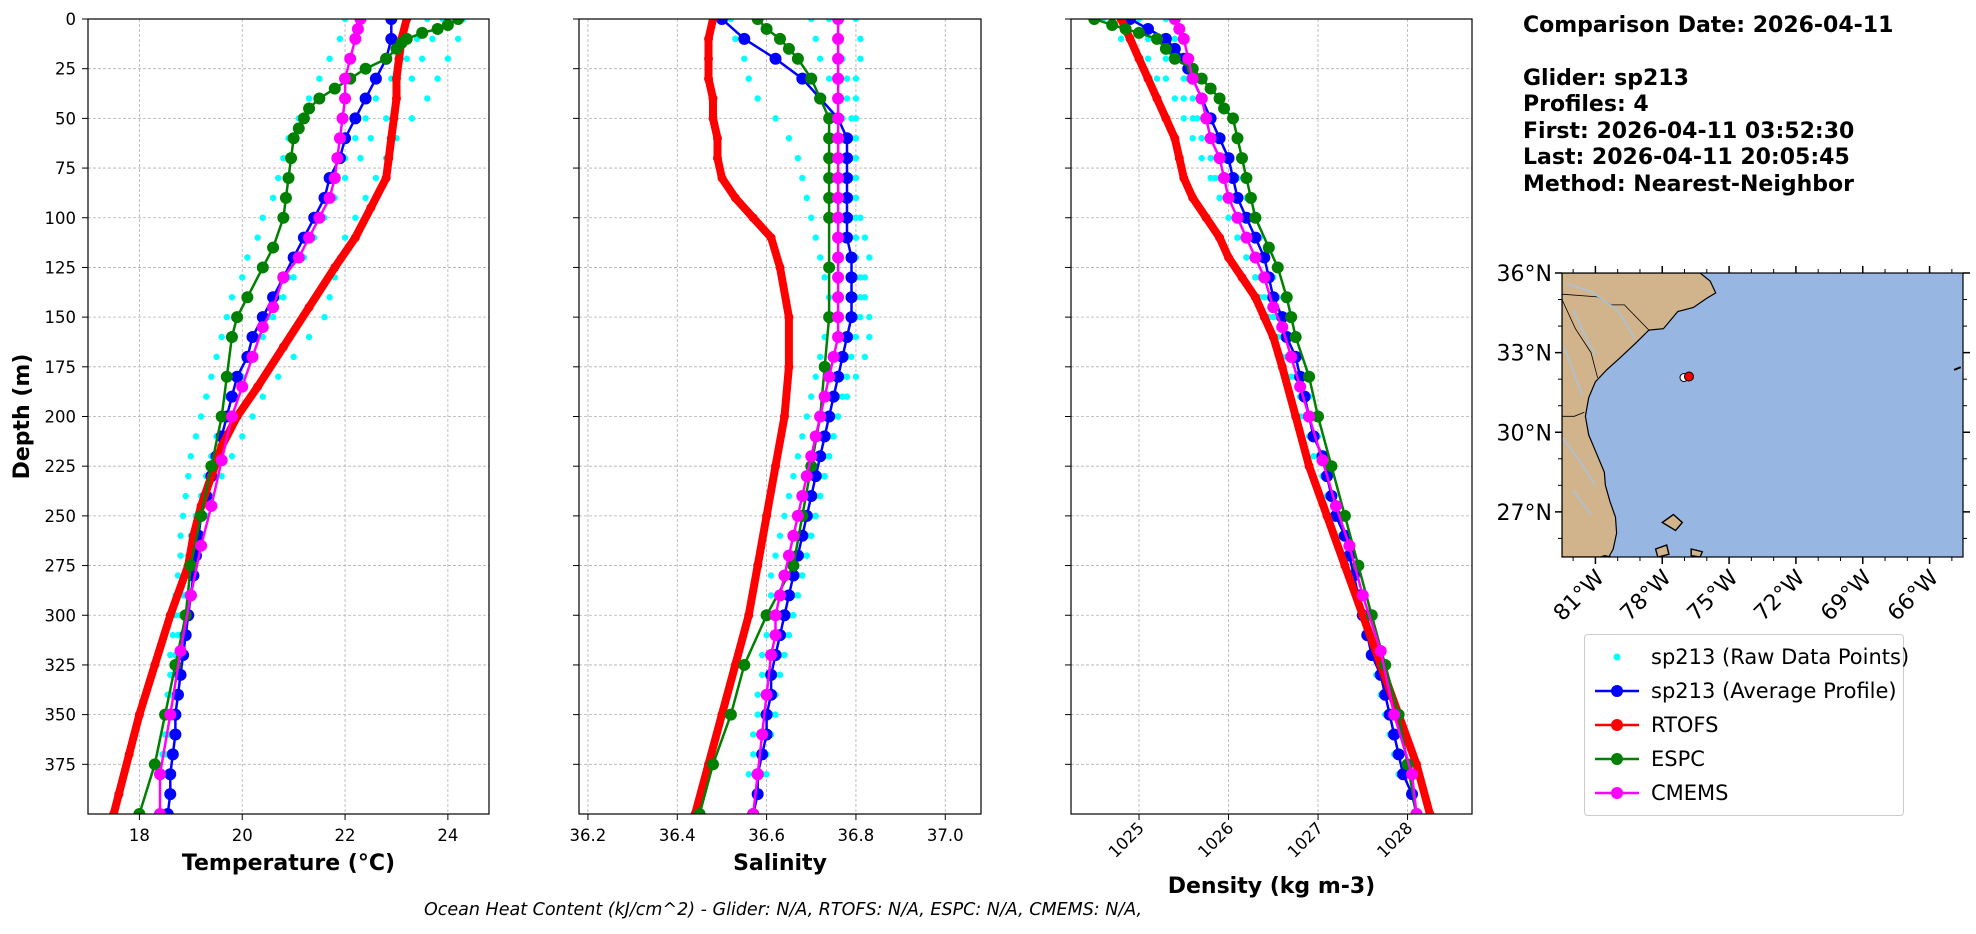 The height and width of the screenshot is (934, 1976). Describe the element at coordinates (1617, 793) in the screenshot. I see `legend-cmems-line-icon` at that location.